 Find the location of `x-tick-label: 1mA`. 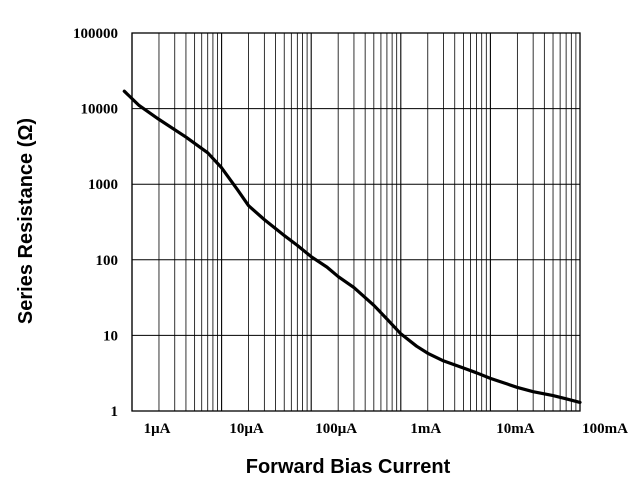

x-tick-label: 1mA is located at coordinates (425, 429).